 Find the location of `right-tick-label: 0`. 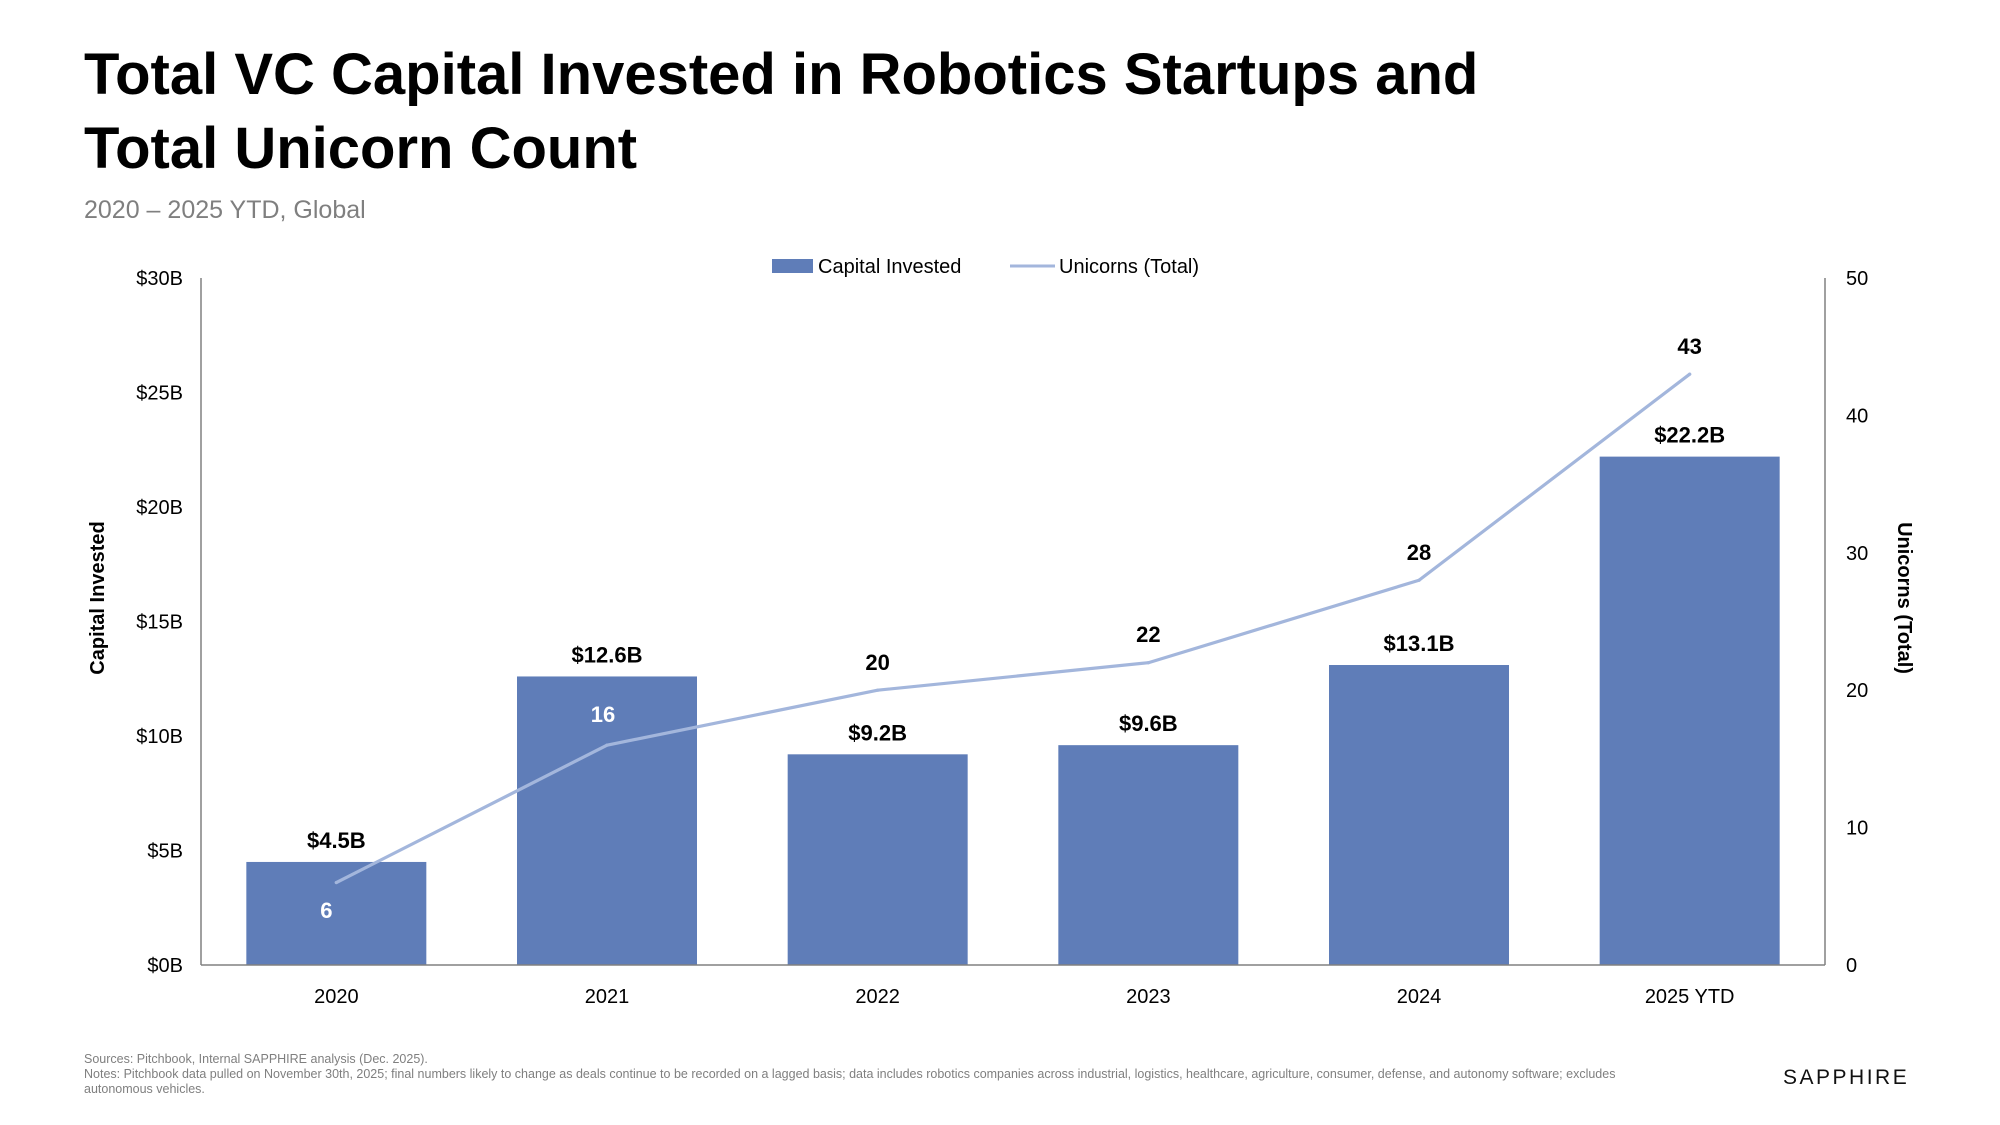

right-tick-label: 0 is located at coordinates (1851, 966).